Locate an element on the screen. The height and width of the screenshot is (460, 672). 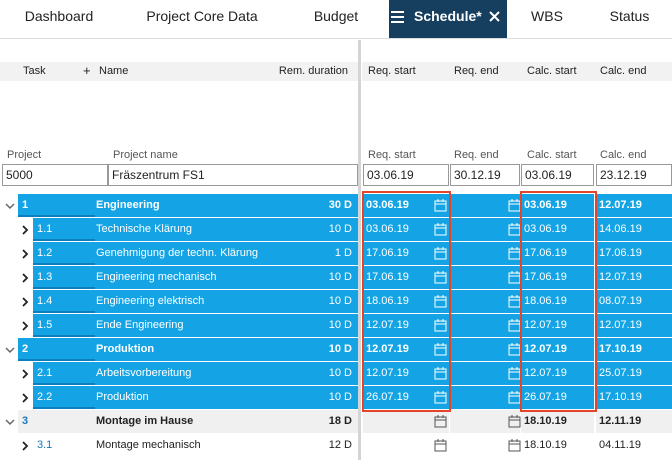
tab: WBS is located at coordinates (547, 16).